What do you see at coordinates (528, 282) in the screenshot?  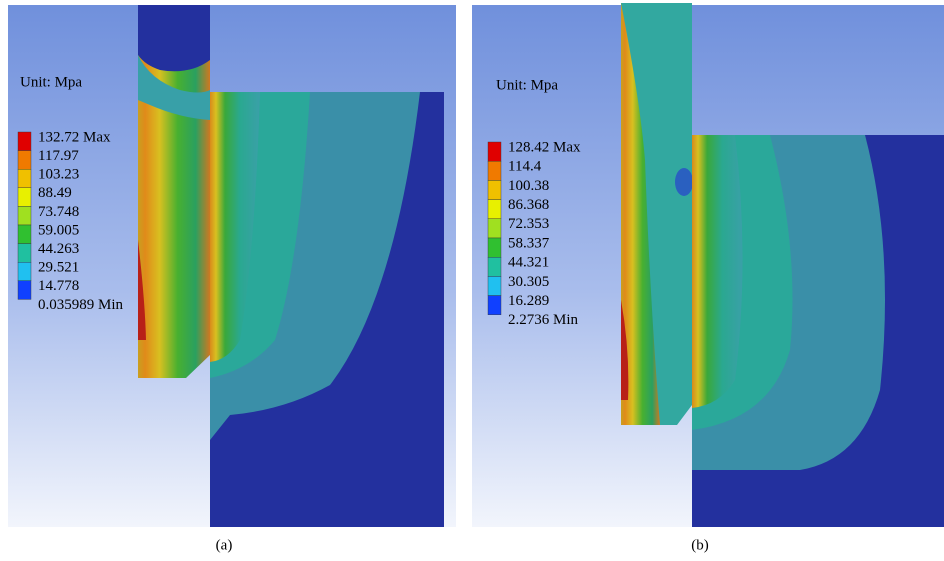 I see `legend-label: 30.305` at bounding box center [528, 282].